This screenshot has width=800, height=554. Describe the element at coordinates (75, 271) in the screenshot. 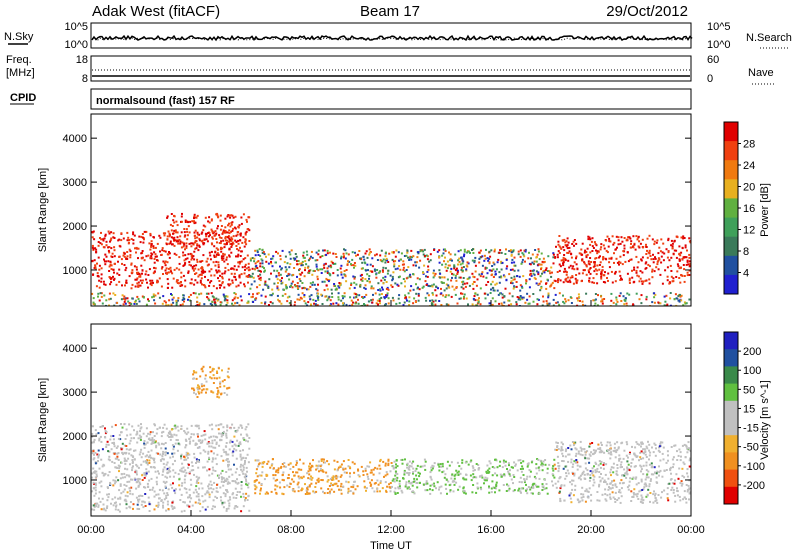

I see `ytick-label: 1000` at that location.